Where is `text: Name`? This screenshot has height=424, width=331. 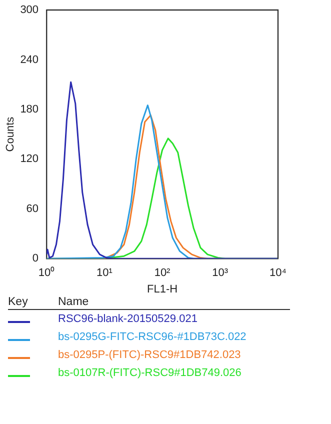 text: Name is located at coordinates (73, 302).